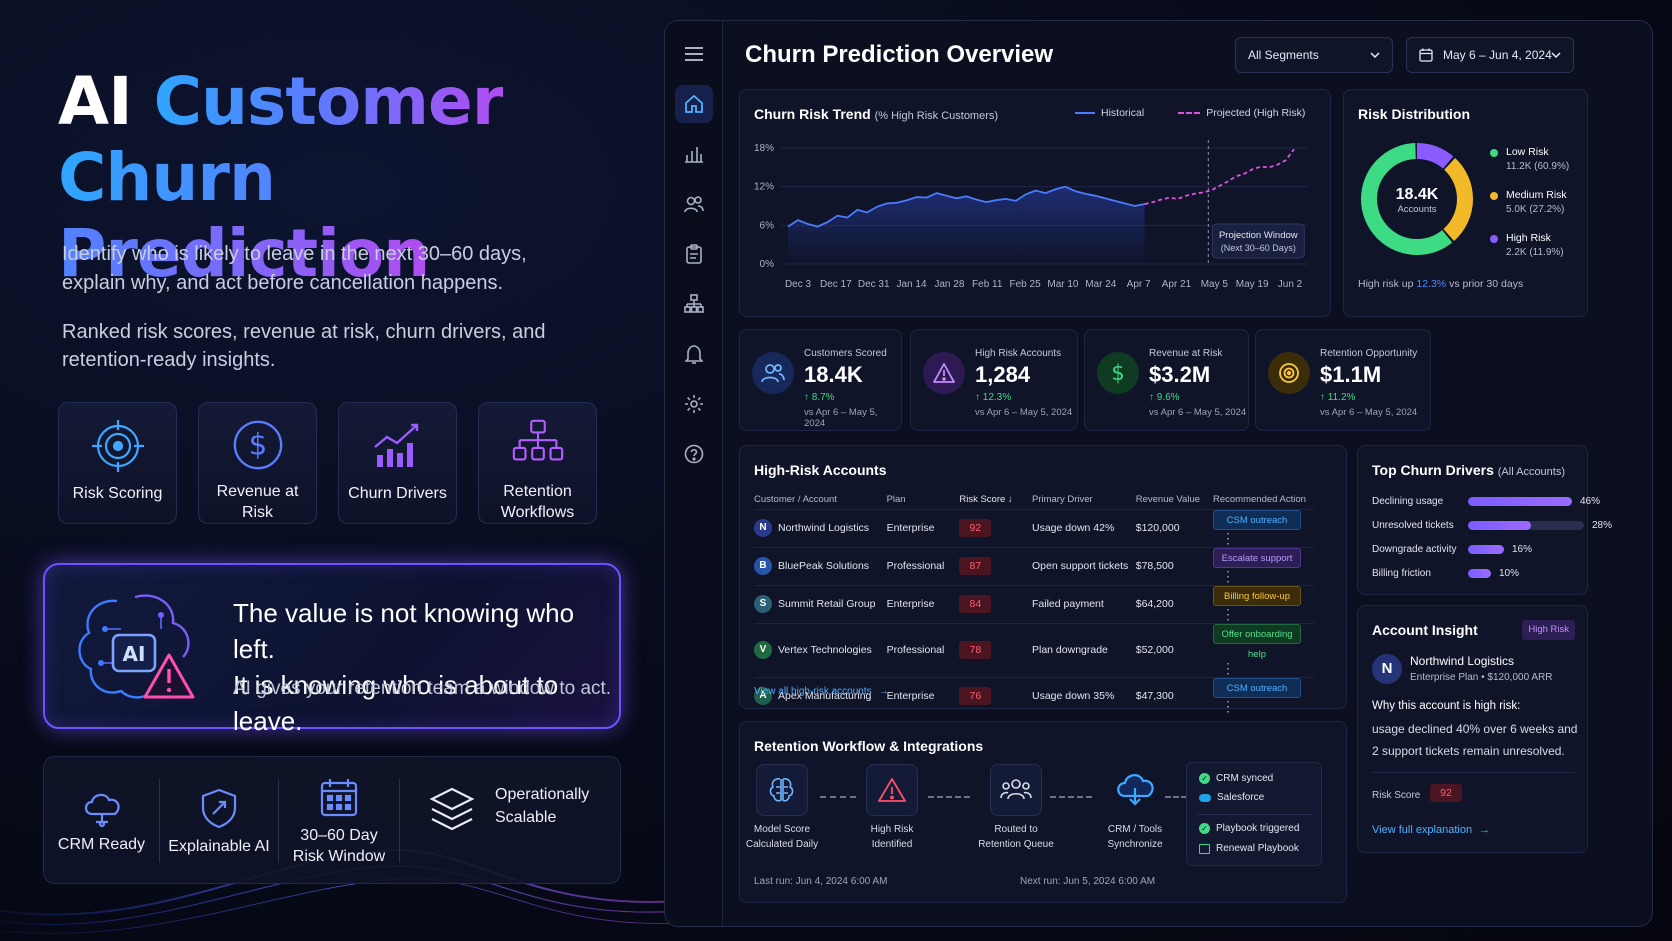  What do you see at coordinates (694, 104) in the screenshot?
I see `home-icon` at bounding box center [694, 104].